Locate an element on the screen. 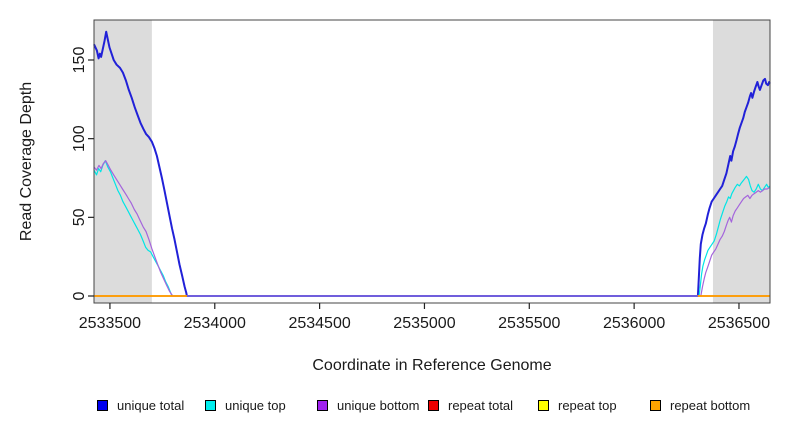 This screenshot has width=792, height=432. legend-item-repeat-total: repeat total is located at coordinates (470, 405).